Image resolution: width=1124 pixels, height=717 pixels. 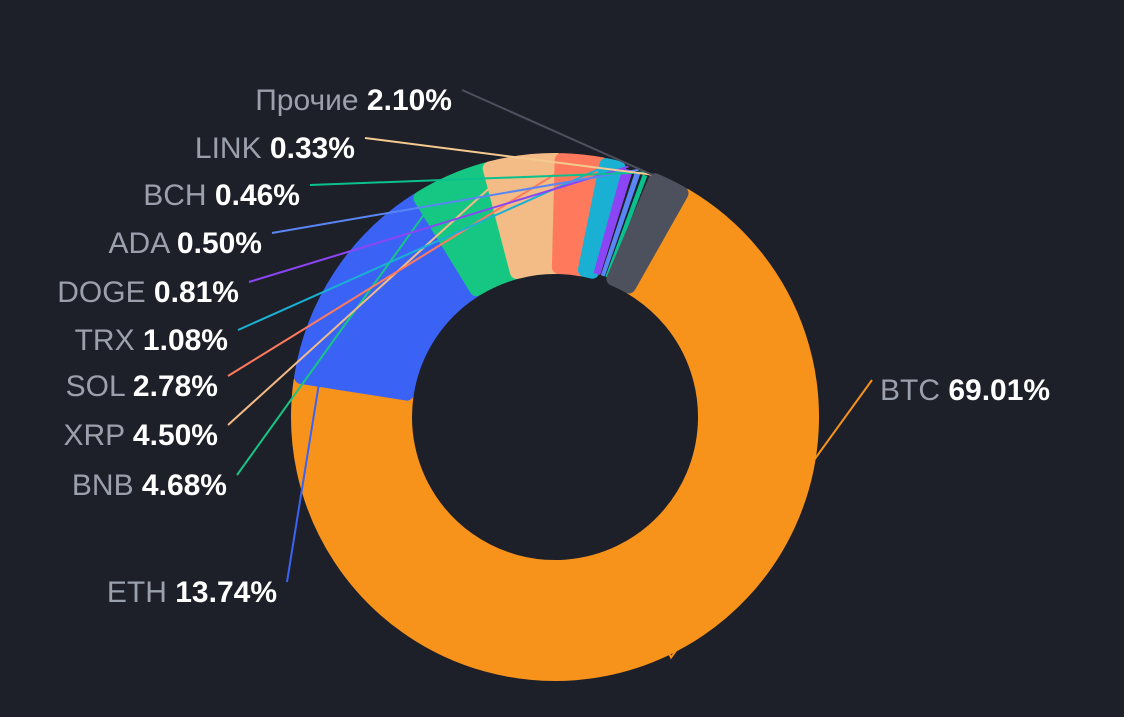 What do you see at coordinates (196, 292) in the screenshot?
I see `slice-value-doge: 0.81%` at bounding box center [196, 292].